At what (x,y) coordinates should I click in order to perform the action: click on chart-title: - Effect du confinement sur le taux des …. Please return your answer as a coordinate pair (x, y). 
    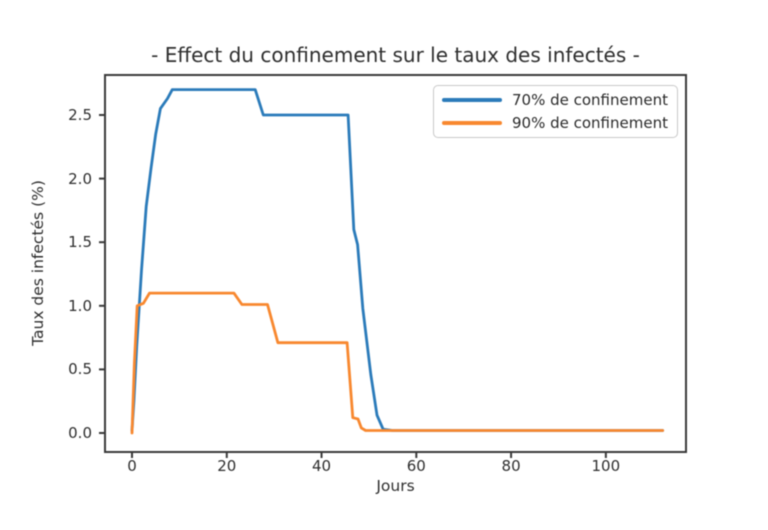
    Looking at the image, I should click on (395, 55).